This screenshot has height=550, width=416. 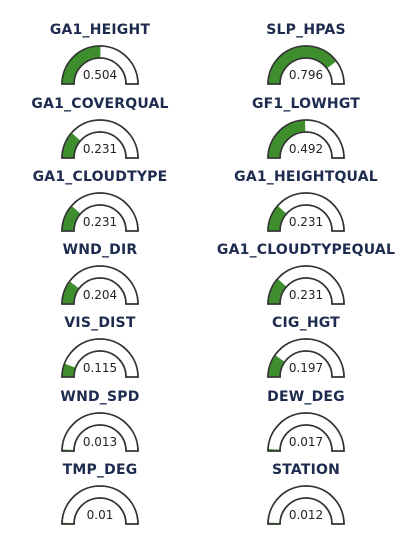 I want to click on gauge-ga1-height: GA1_HEIGHT 0.504, so click(x=100, y=57).